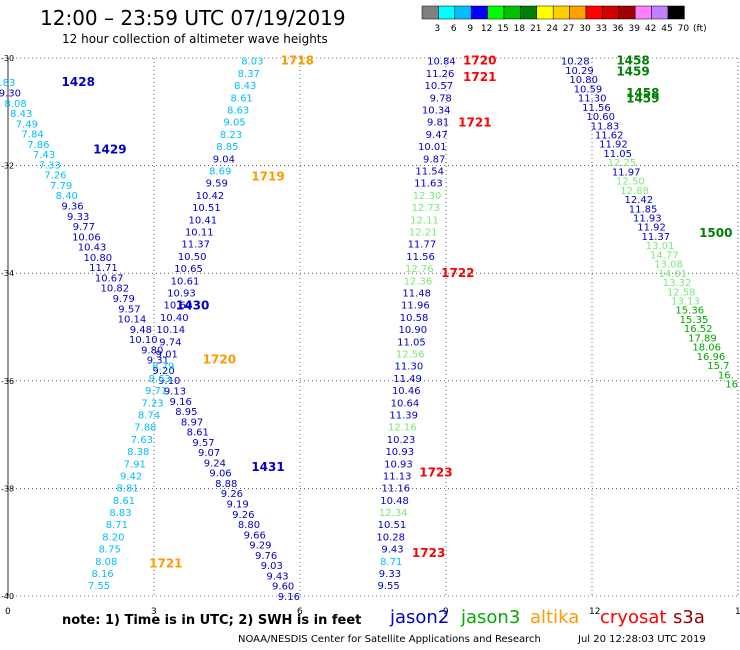 The image size is (740, 650). What do you see at coordinates (219, 359) in the screenshot?
I see `pass-time-label: 1720` at bounding box center [219, 359].